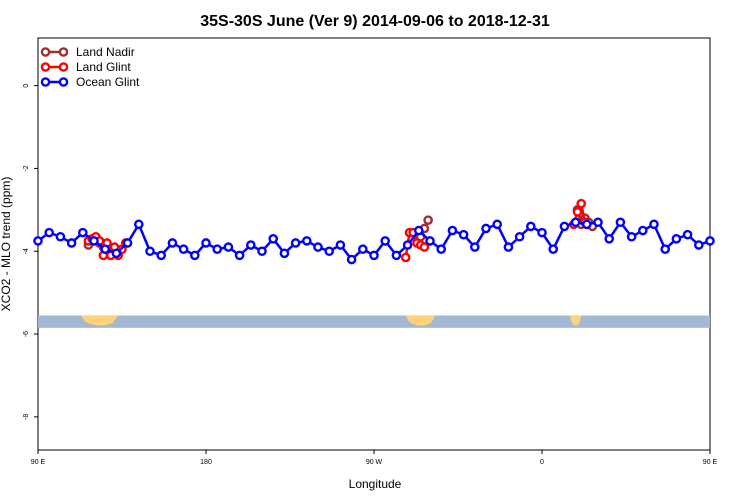 The height and width of the screenshot is (500, 750). What do you see at coordinates (26, 168) in the screenshot?
I see `y-tick-label: -2` at bounding box center [26, 168].